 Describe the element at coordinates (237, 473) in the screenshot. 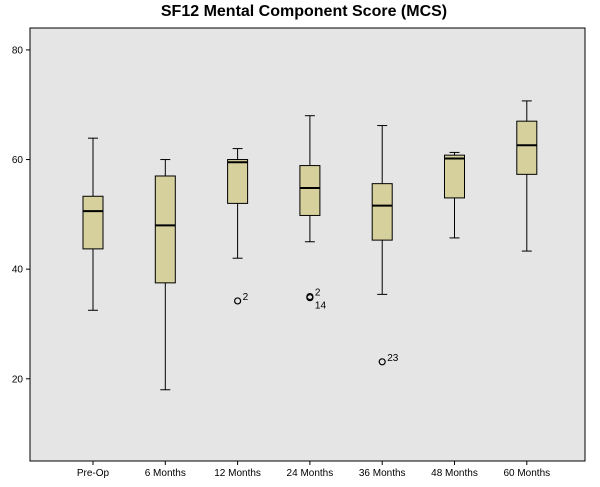

I see `x-tick-label: 12 Months` at that location.